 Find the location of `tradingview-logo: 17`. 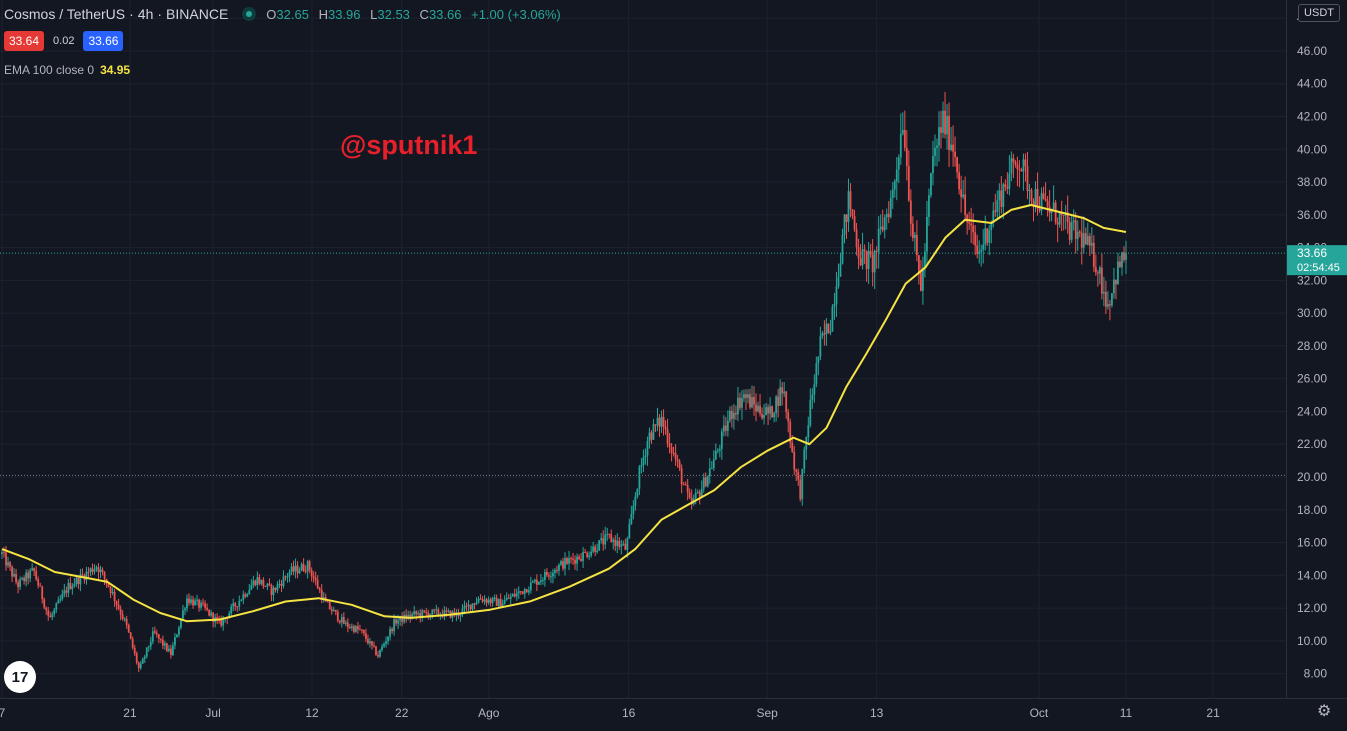

tradingview-logo: 17 is located at coordinates (20, 677).